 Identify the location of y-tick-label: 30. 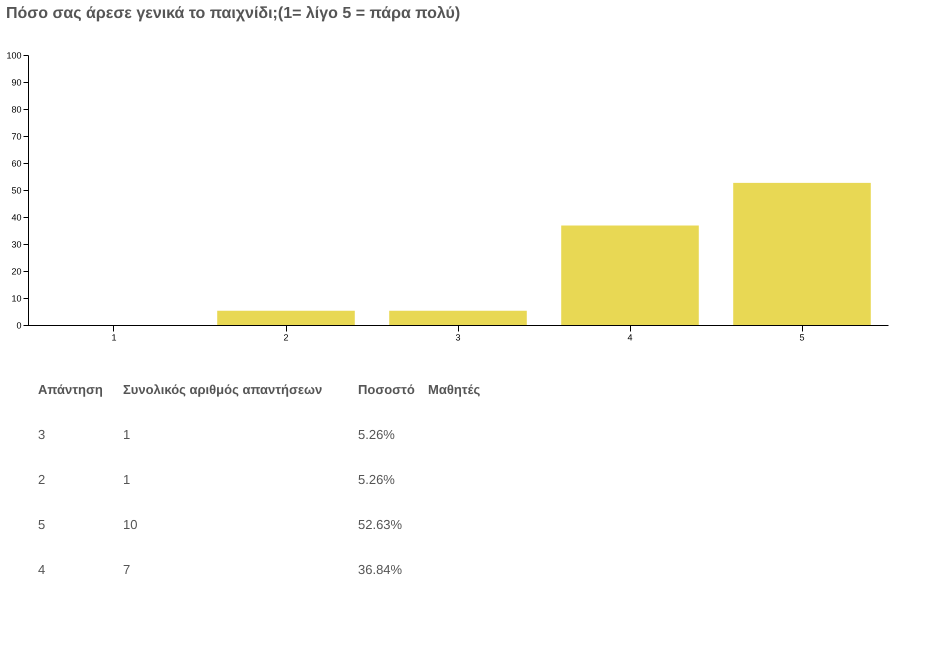
(16, 245).